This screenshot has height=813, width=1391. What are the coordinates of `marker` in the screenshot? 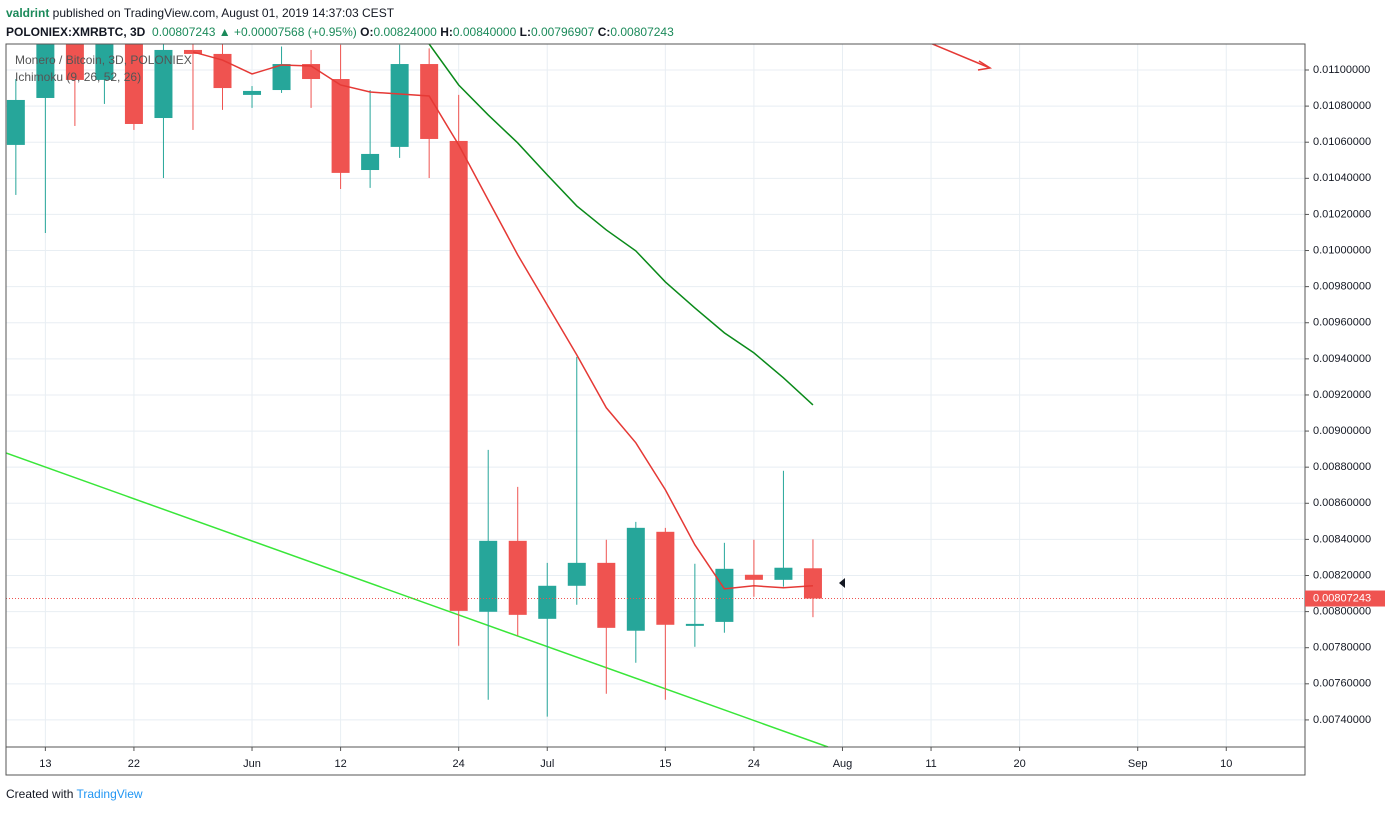 It's located at (842, 583).